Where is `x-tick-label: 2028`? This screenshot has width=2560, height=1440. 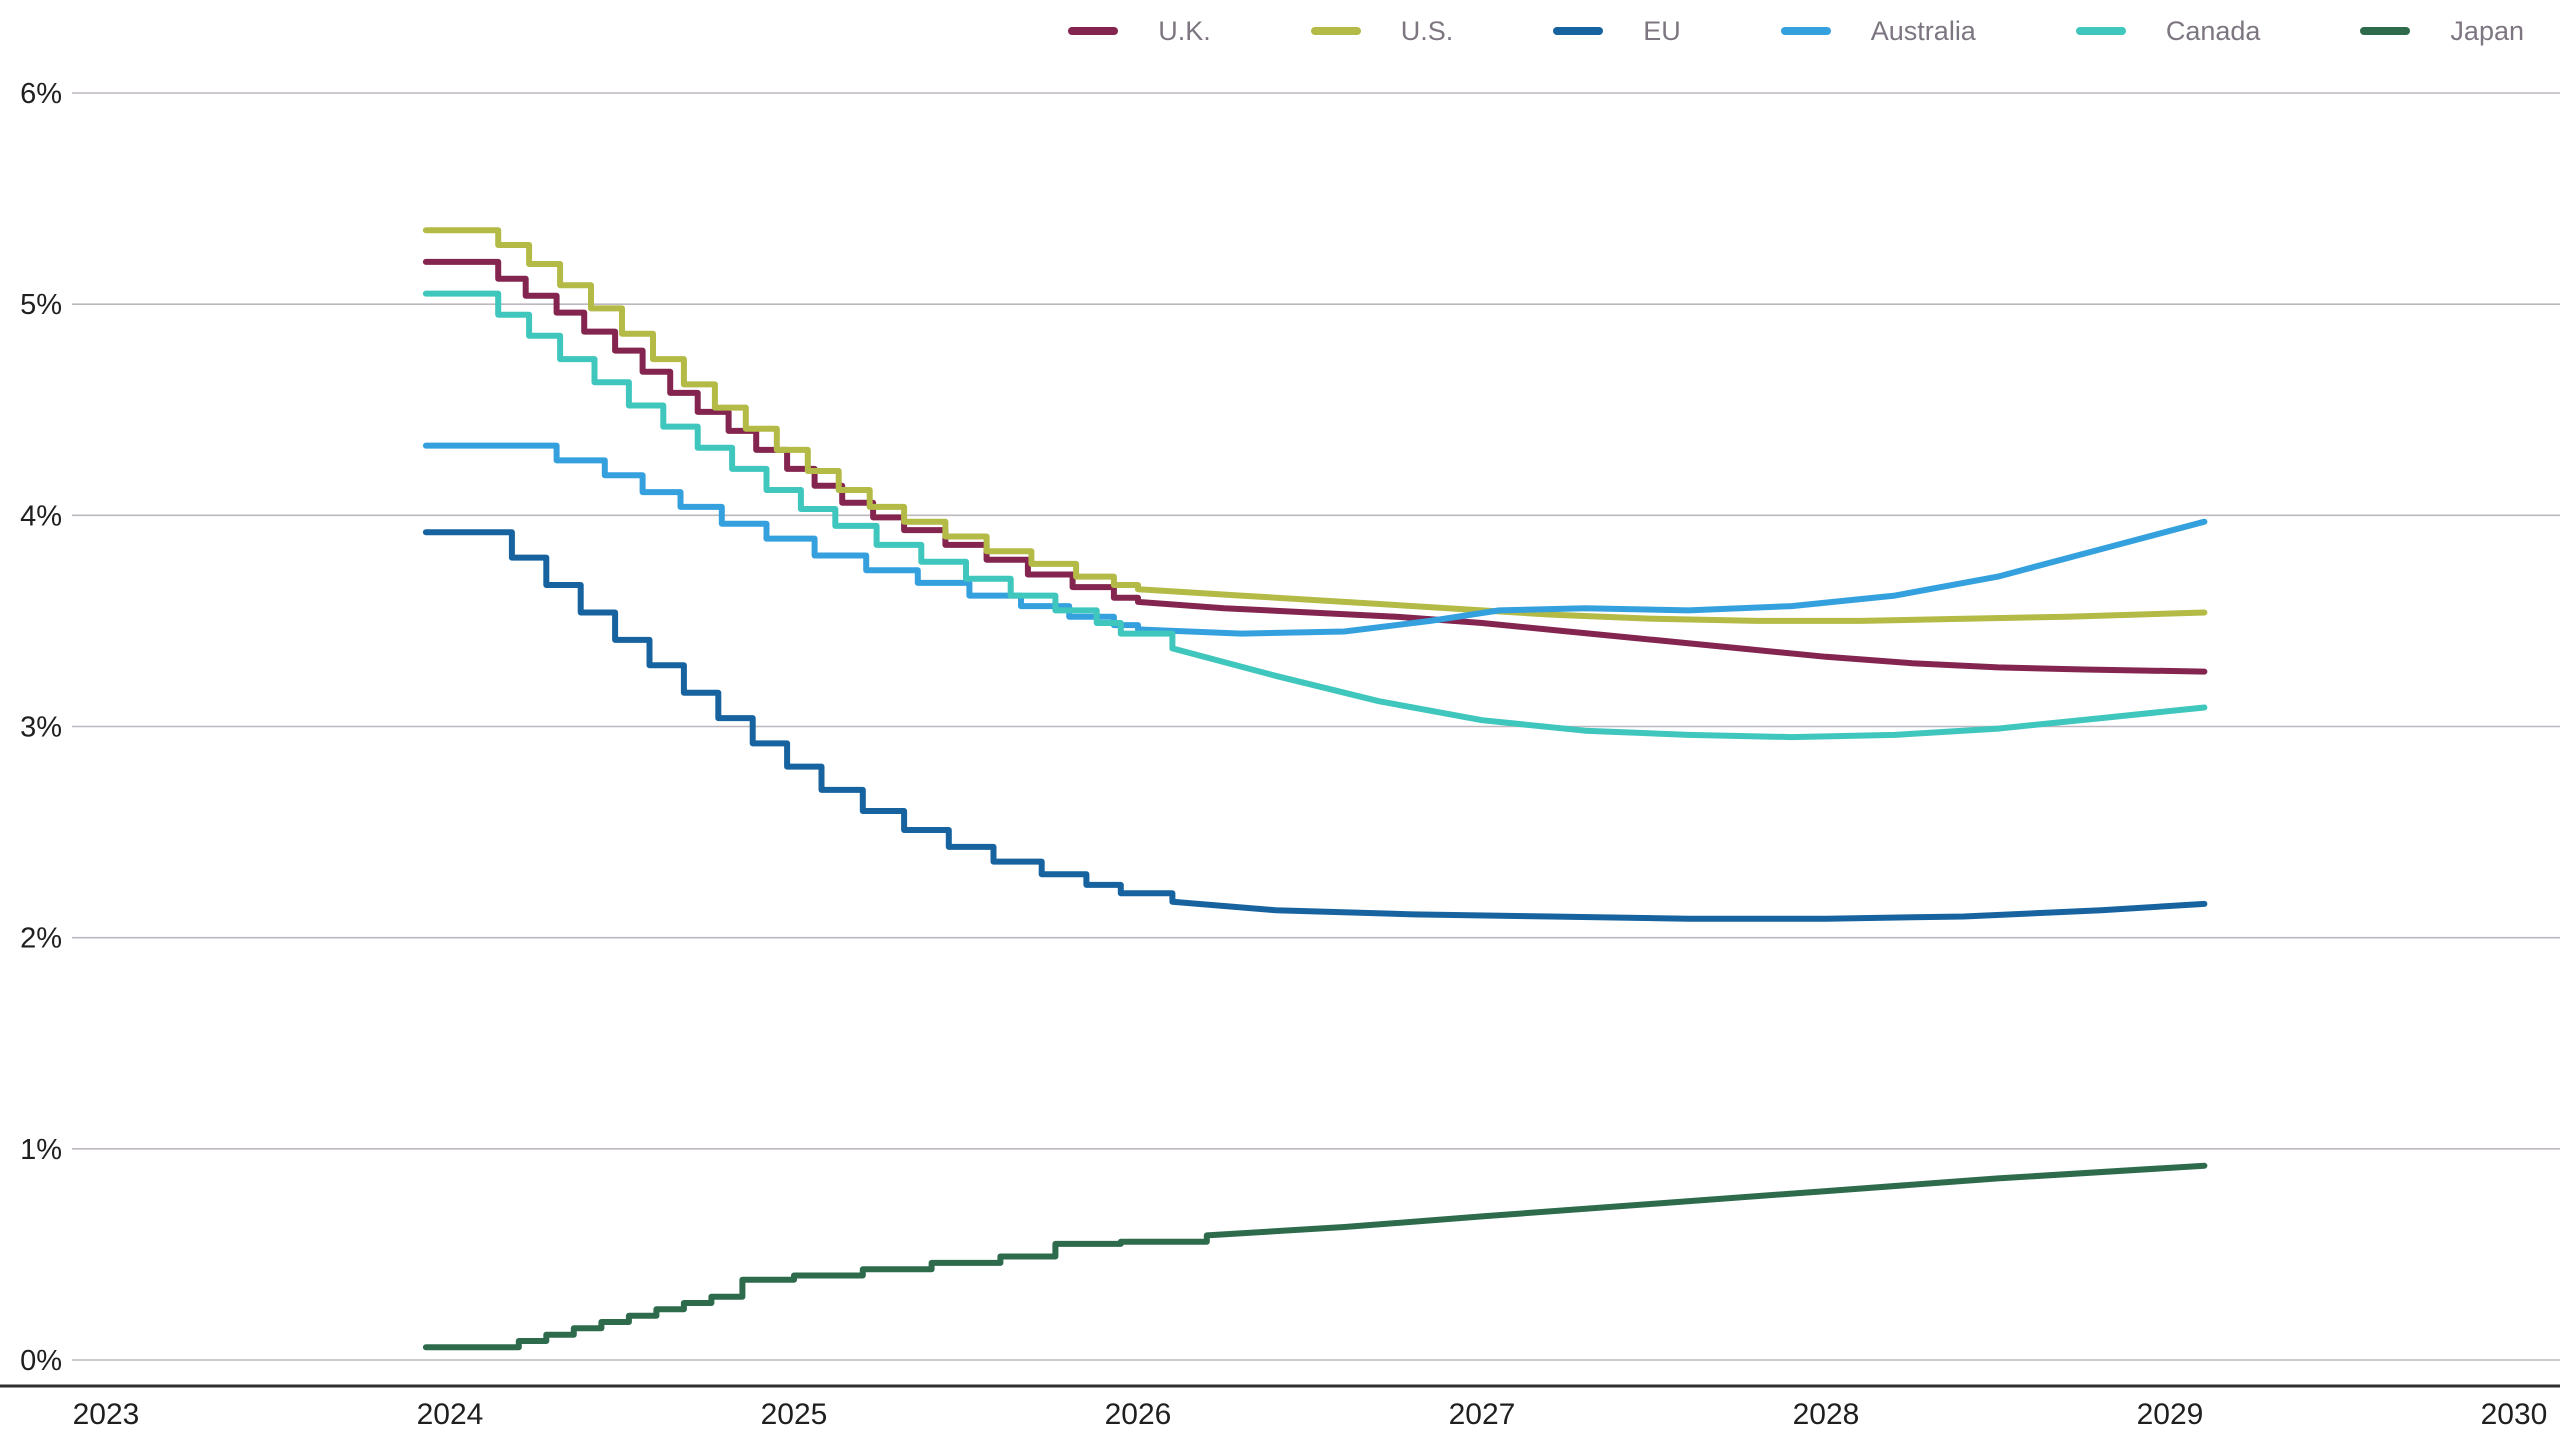 x-tick-label: 2028 is located at coordinates (1826, 1414).